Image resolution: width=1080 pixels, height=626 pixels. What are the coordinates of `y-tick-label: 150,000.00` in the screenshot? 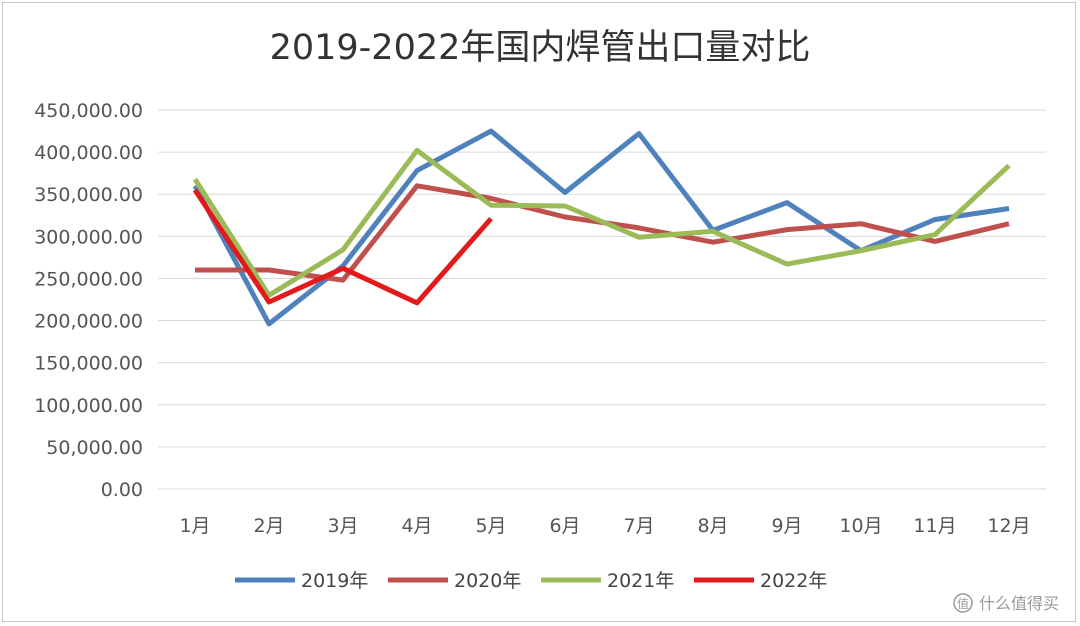 It's located at (88, 364).